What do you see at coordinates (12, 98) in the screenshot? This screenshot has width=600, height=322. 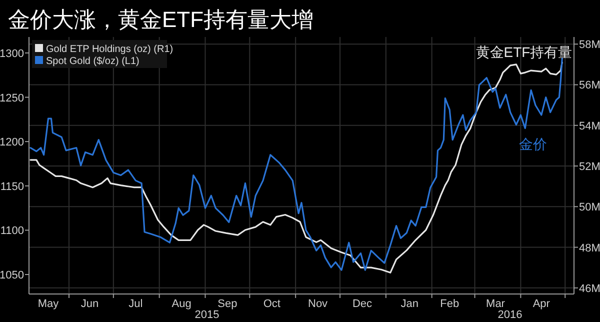 I see `y-tick-label: 1250` at bounding box center [12, 98].